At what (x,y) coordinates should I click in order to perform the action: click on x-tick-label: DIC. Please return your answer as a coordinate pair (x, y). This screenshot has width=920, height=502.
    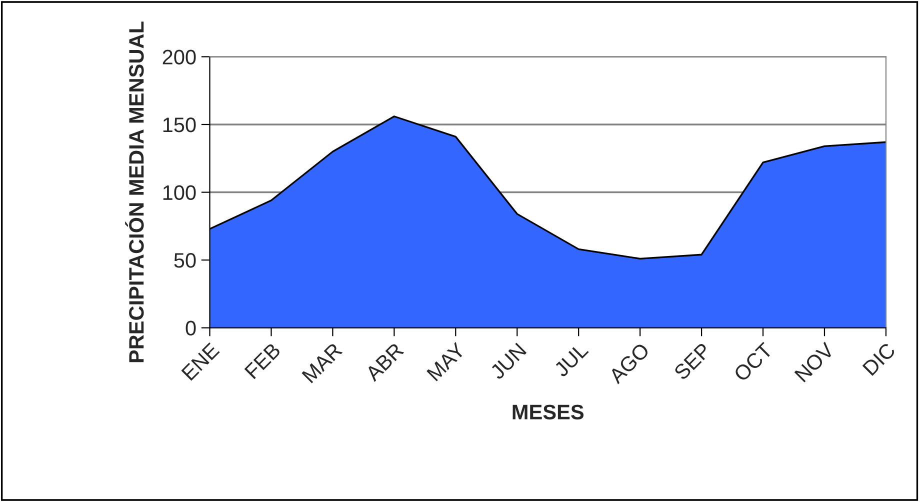
    Looking at the image, I should click on (879, 359).